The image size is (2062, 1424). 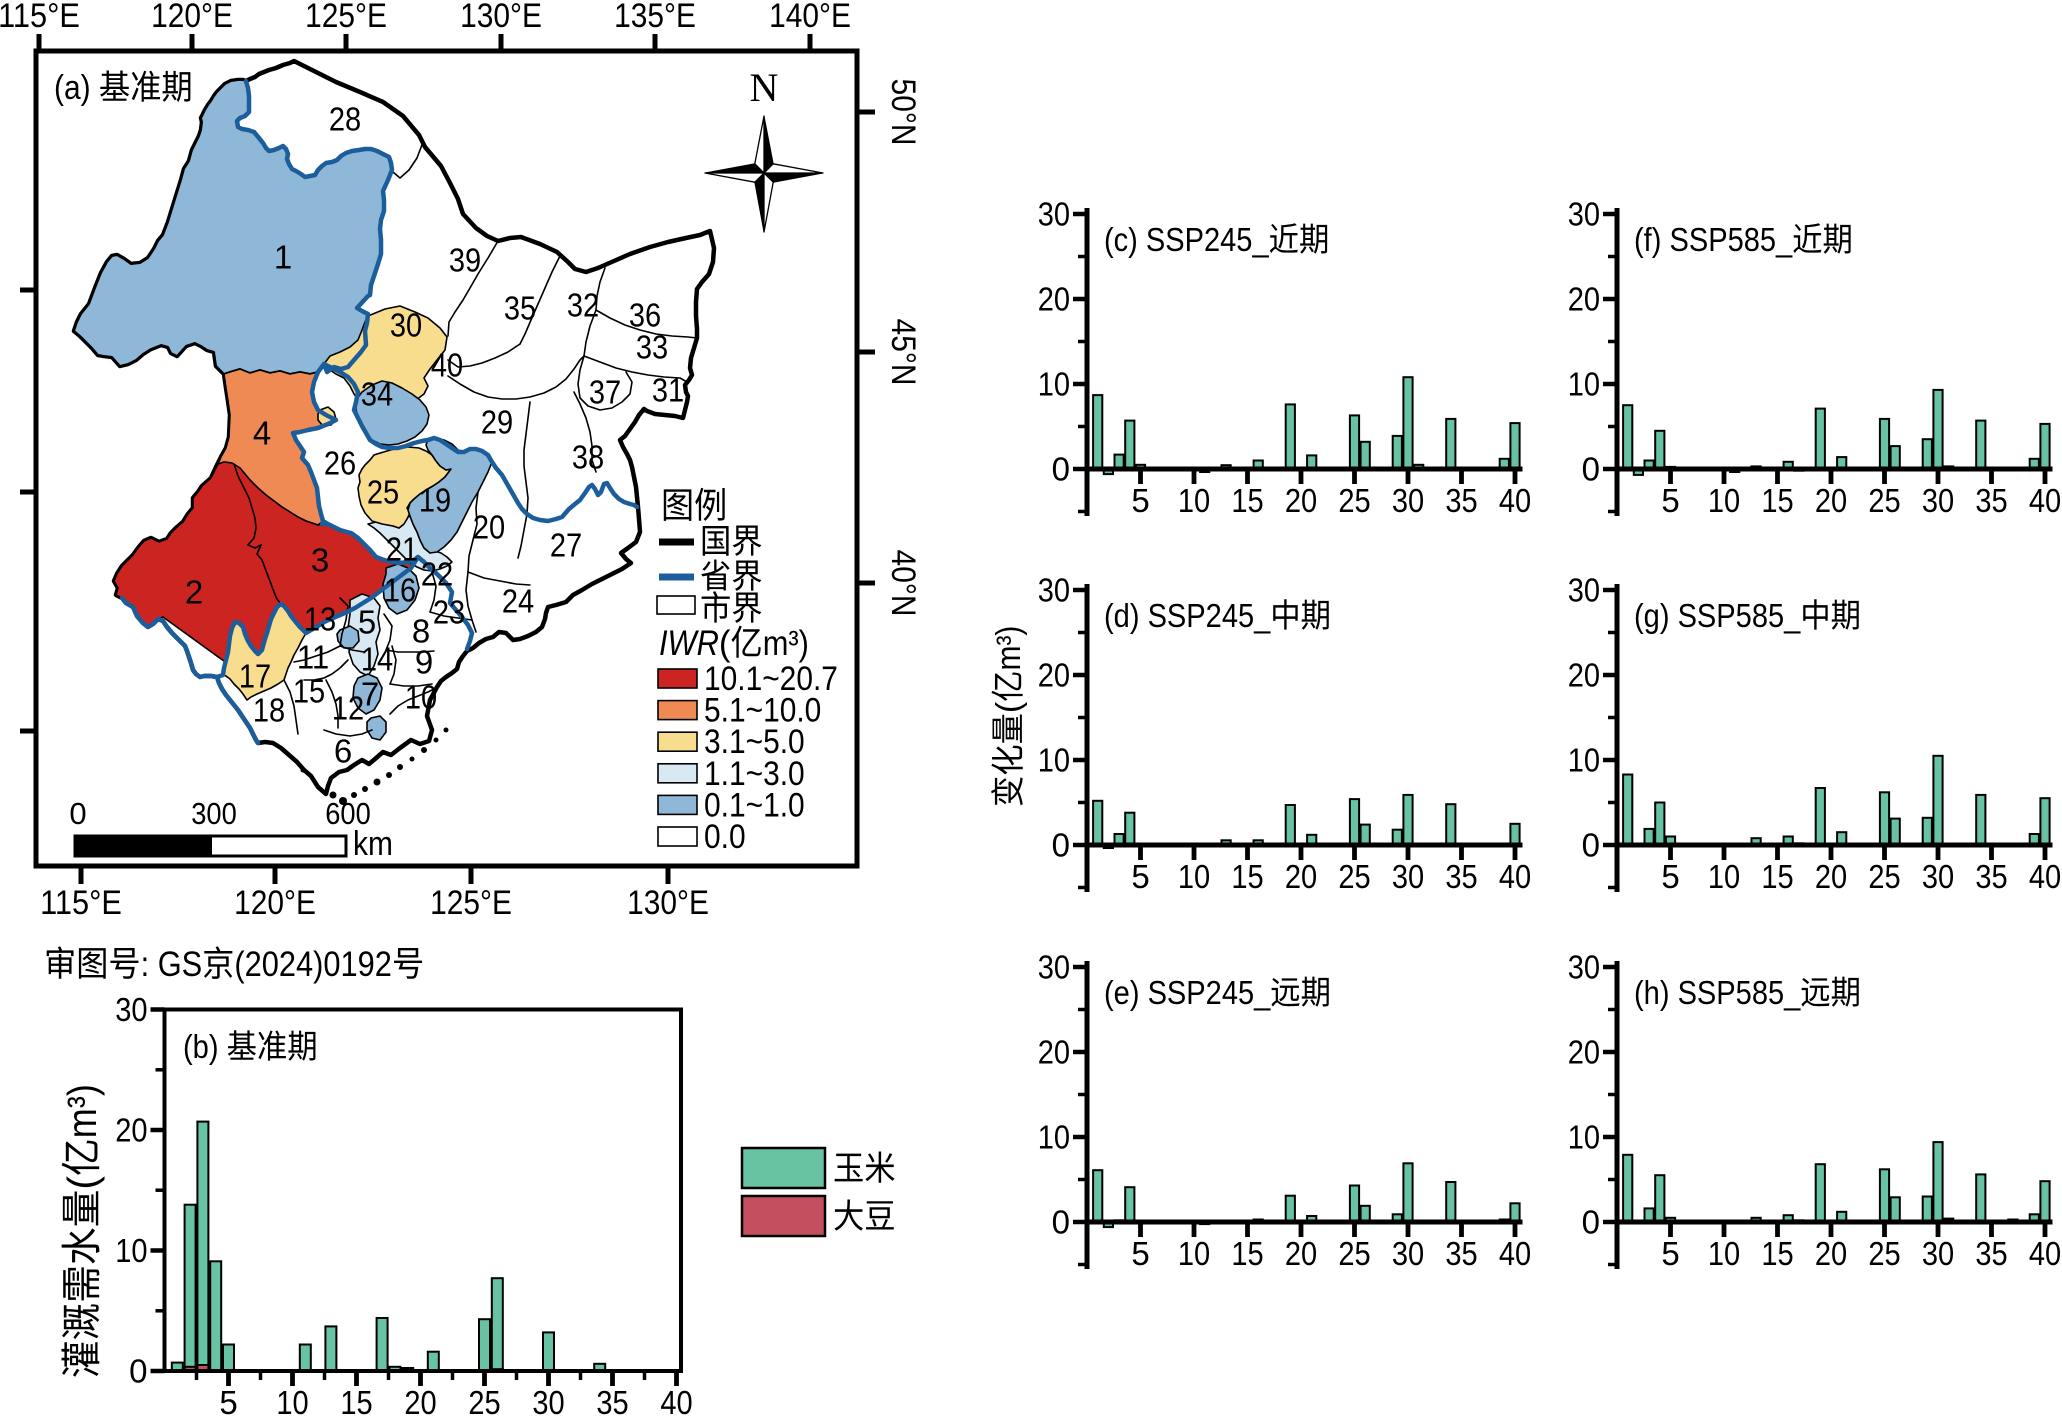 I want to click on svg-text: 6, so click(x=343, y=751).